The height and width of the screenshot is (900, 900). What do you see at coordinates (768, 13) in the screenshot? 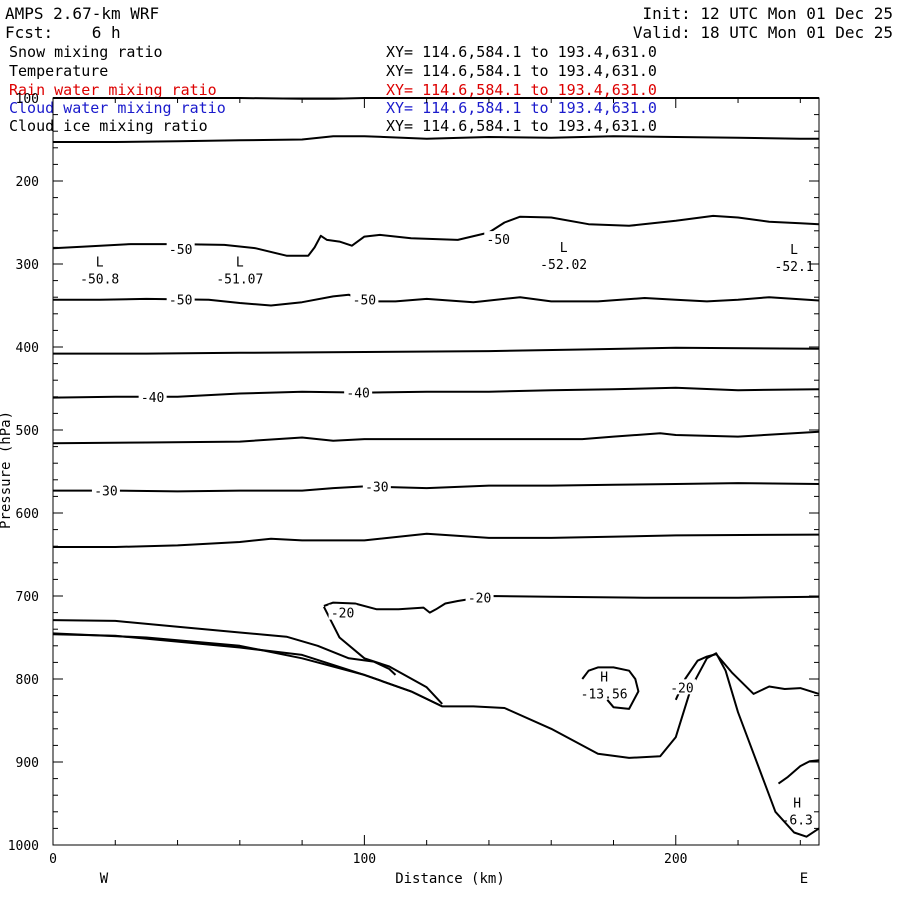
I see `init-time: Init: 12 UTC Mon 01 Dec 25` at bounding box center [768, 13].